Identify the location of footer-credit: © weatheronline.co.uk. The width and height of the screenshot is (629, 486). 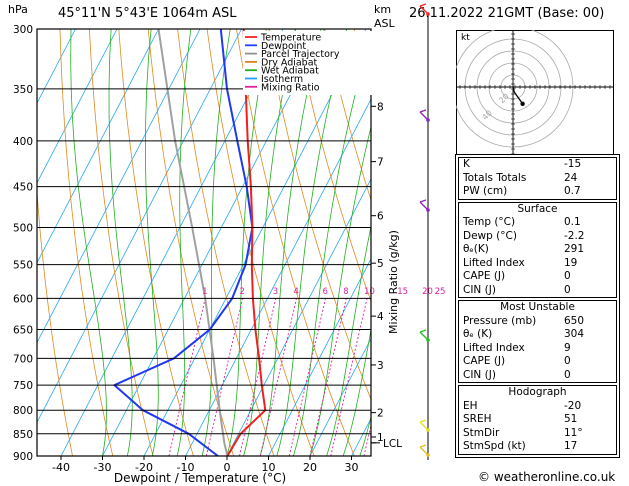
(547, 477).